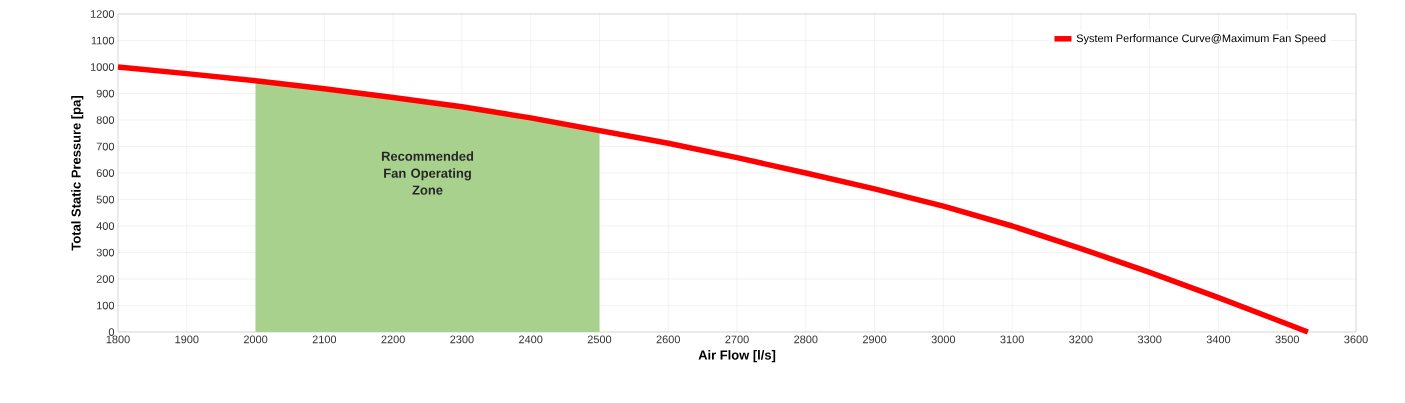  What do you see at coordinates (1081, 339) in the screenshot?
I see `x-tick-label: 3200` at bounding box center [1081, 339].